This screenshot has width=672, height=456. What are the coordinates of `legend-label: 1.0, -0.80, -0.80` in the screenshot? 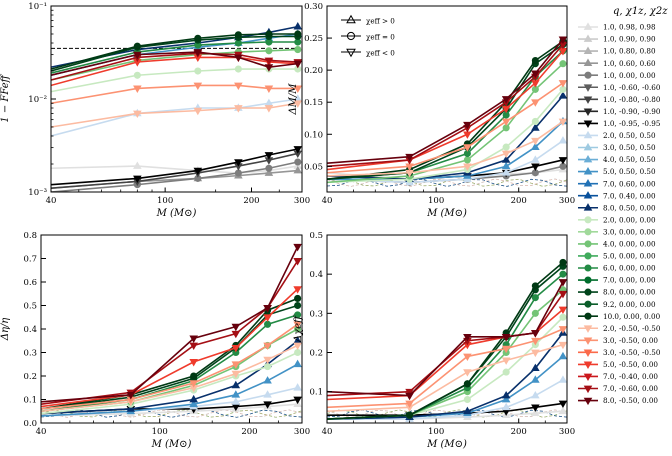 It's located at (632, 99).